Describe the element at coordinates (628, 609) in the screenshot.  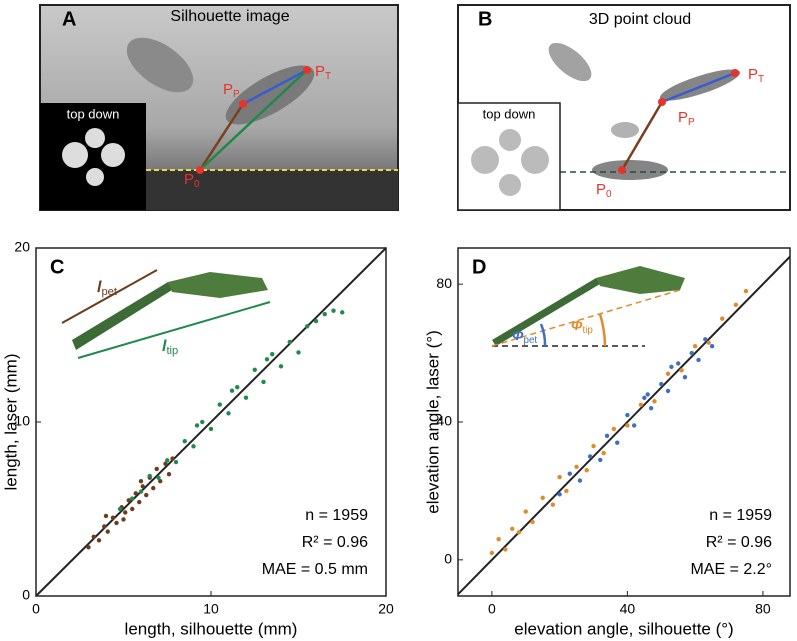
I see `x-tick-label: 40` at that location.